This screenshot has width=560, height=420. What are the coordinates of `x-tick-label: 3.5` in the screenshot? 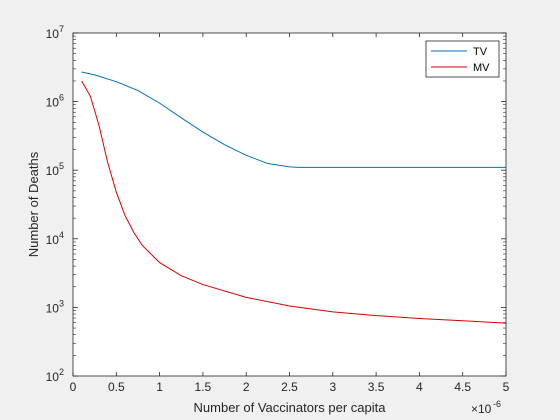 It's located at (376, 387).